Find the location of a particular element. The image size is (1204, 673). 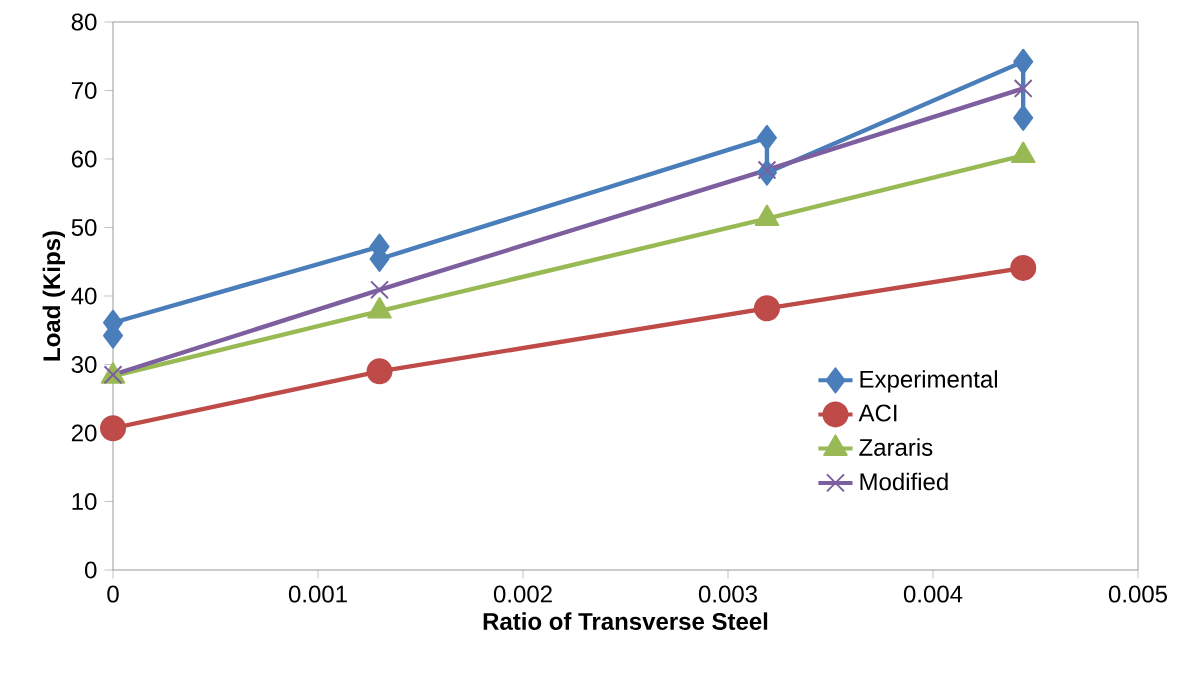

x-tick-label: 0.003 is located at coordinates (727, 594).